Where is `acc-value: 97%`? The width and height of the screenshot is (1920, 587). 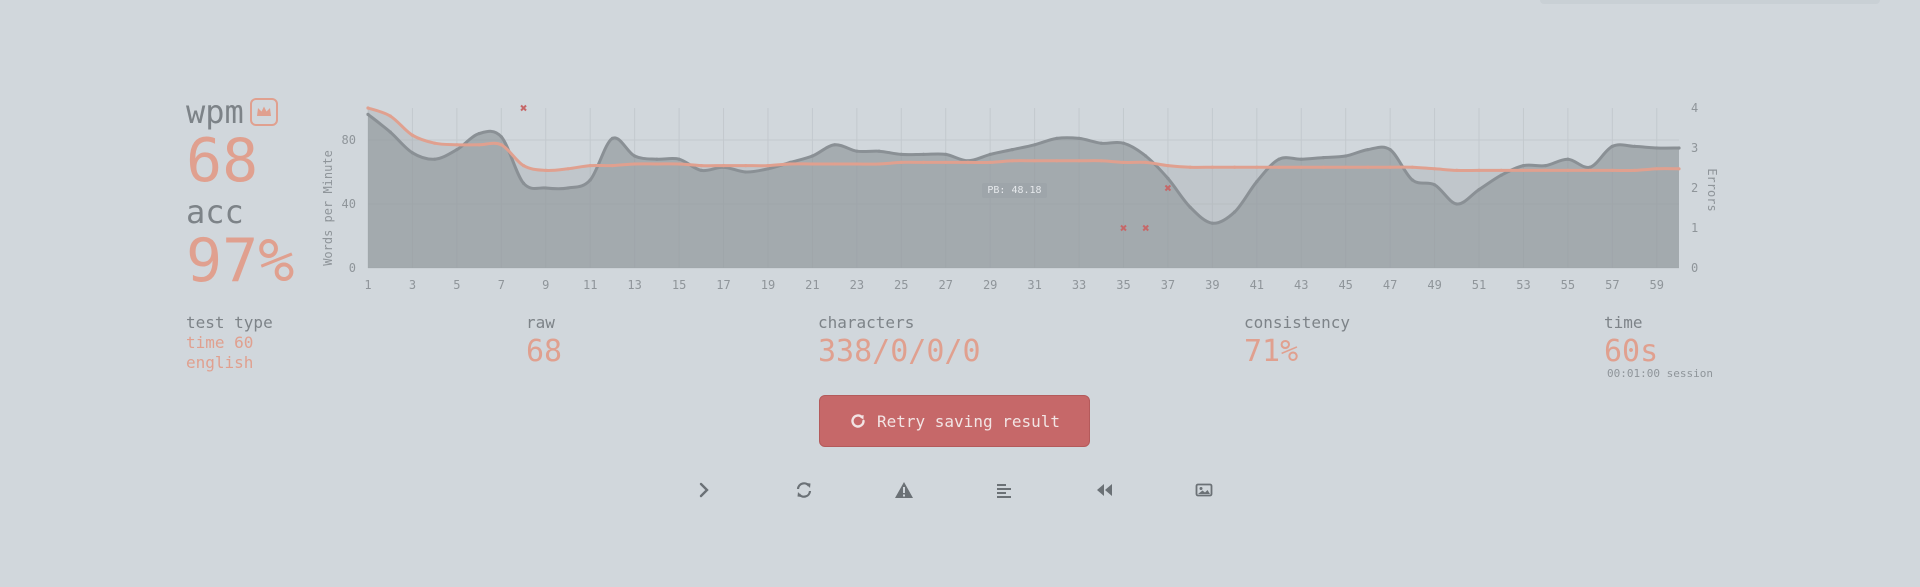
acc-value: 97% is located at coordinates (240, 261).